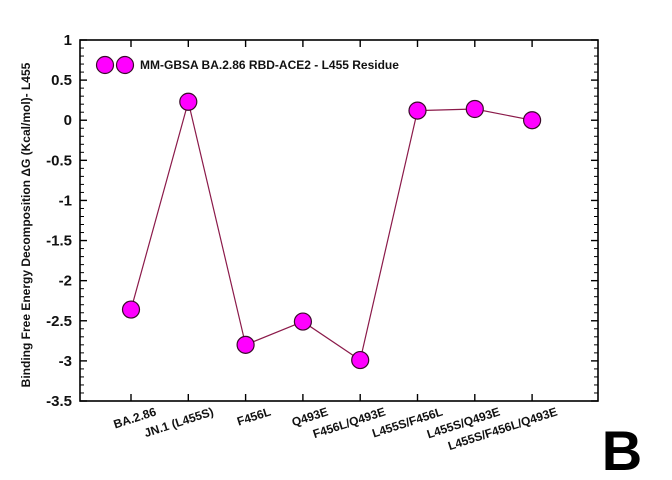 This screenshot has width=672, height=480. Describe the element at coordinates (59, 321) in the screenshot. I see `y-tick-label: -2.5` at that location.